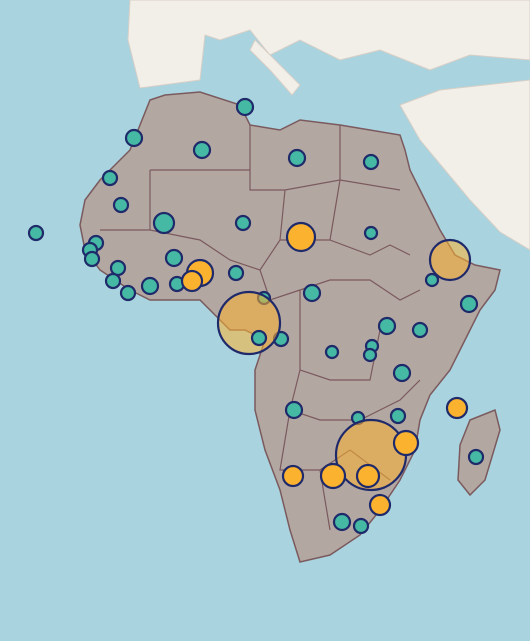 The width and height of the screenshot is (530, 641). I want to click on middle-east, so click(464, 165).